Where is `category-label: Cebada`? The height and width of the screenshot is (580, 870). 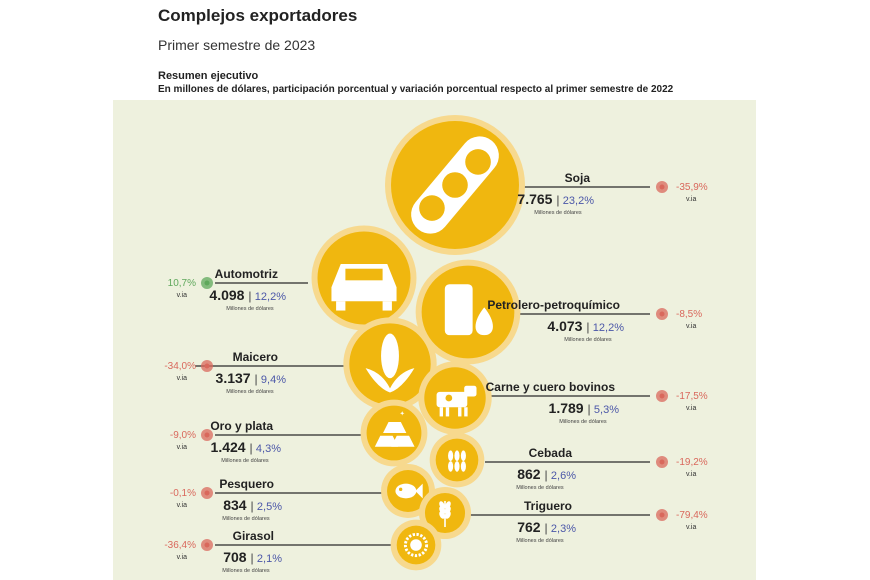 category-label: Cebada is located at coordinates (551, 453).